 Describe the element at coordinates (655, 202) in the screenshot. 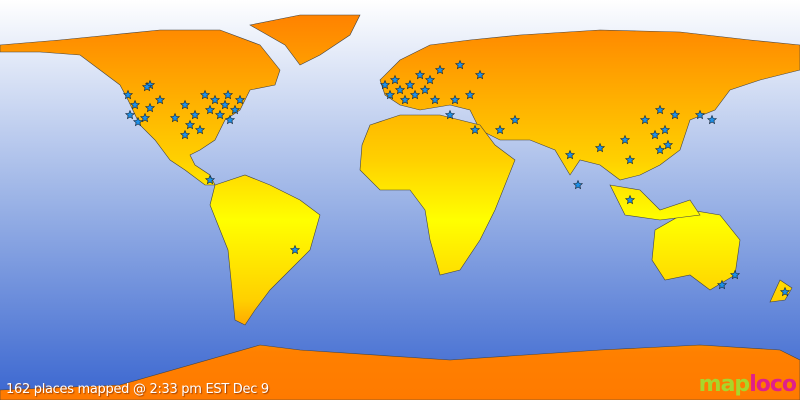

I see `southeast-asia` at that location.